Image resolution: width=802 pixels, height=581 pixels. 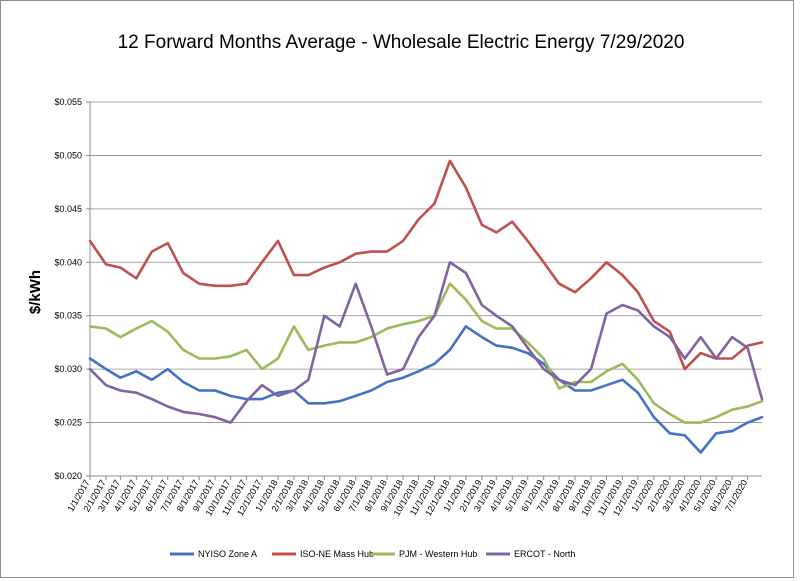 What do you see at coordinates (68, 155) in the screenshot?
I see `y-tick-label: $0.050` at bounding box center [68, 155].